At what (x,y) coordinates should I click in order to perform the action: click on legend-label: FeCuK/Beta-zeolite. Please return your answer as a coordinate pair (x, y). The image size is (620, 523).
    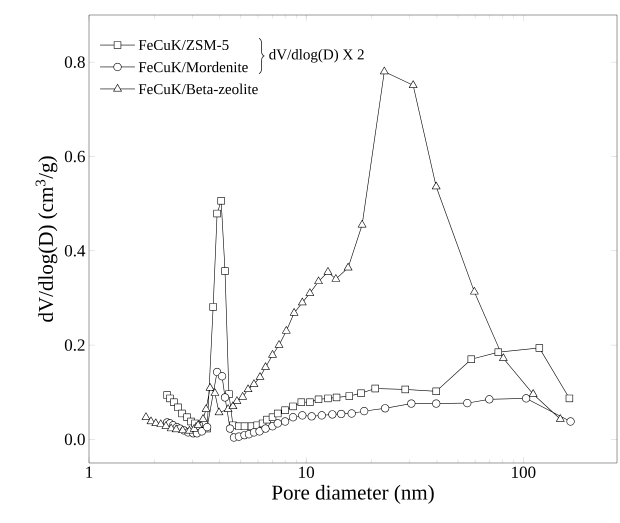
    Looking at the image, I should click on (198, 89).